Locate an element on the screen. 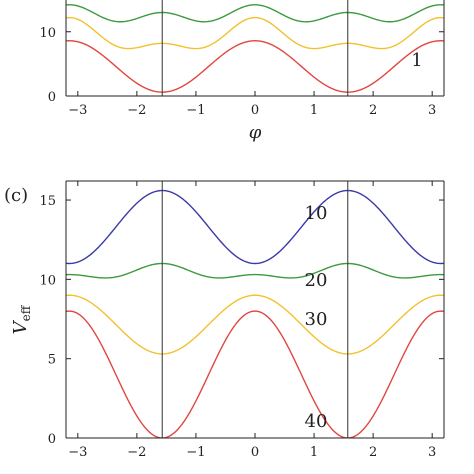 The height and width of the screenshot is (474, 474). y-tick-label-1-0: 0 is located at coordinates (52, 439).